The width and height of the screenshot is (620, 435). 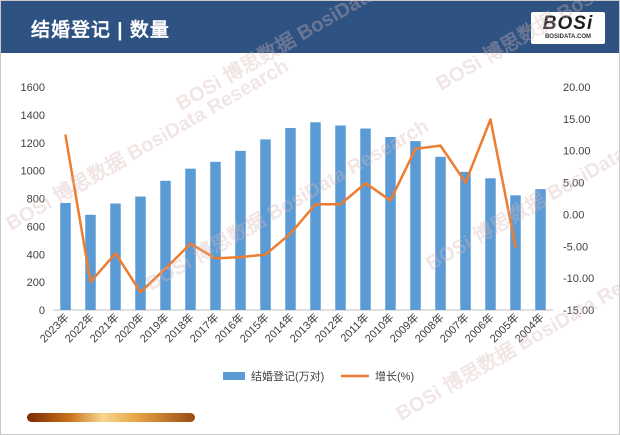 What do you see at coordinates (578, 279) in the screenshot?
I see `right-axis-tick-label: -10.00` at bounding box center [578, 279].